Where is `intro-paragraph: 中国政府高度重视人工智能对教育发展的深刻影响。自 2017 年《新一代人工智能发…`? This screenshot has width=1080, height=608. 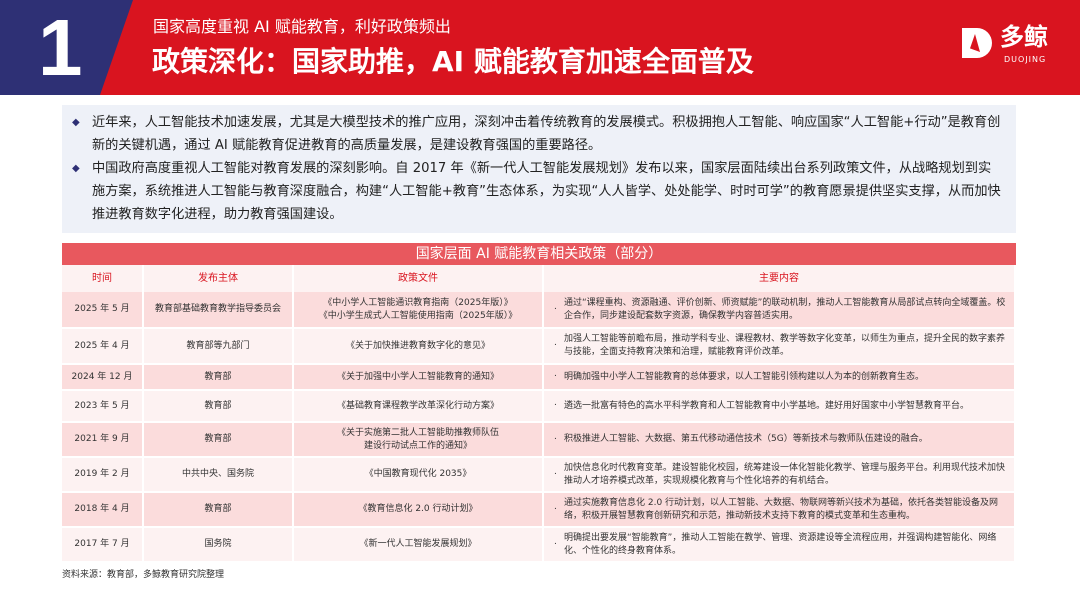
intro-paragraph: 中国政府高度重视人工智能对教育发展的深刻影响。自 2017 年《新一代人工智能发… is located at coordinates (537, 191).